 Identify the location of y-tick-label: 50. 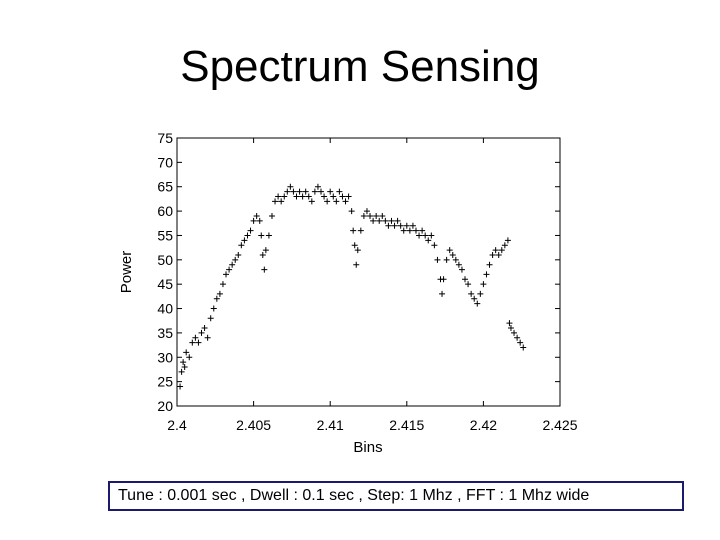
(165, 260).